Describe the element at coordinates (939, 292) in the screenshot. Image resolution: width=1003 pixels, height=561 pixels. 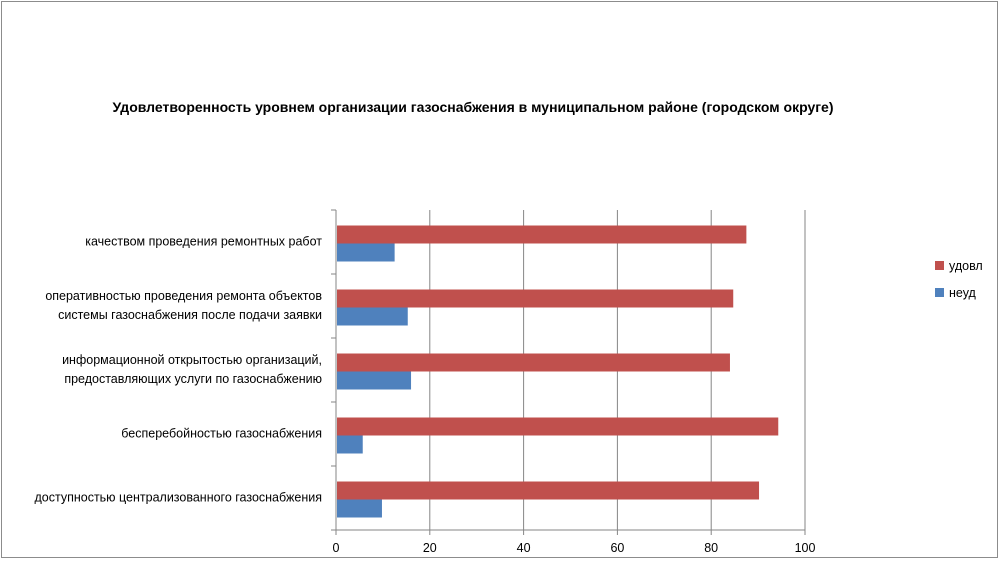
I see `legend-swatch-neud` at that location.